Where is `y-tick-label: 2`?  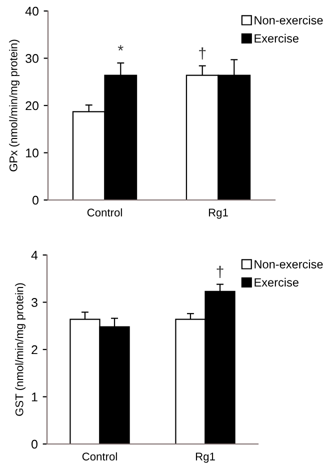
y-tick-label: 2 is located at coordinates (35, 349).